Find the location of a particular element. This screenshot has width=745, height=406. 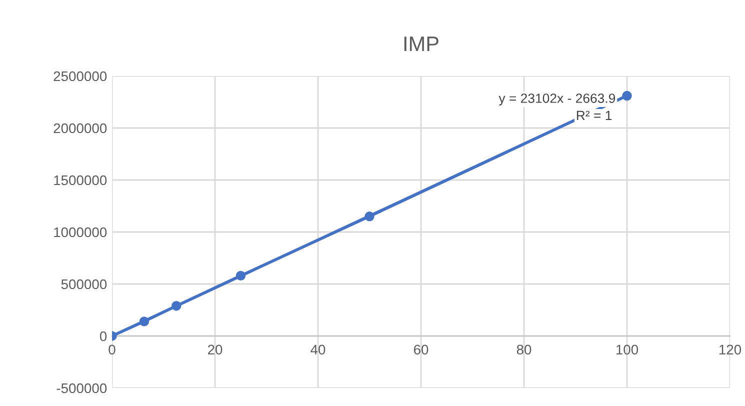

x-tick-label: 20 is located at coordinates (215, 349).